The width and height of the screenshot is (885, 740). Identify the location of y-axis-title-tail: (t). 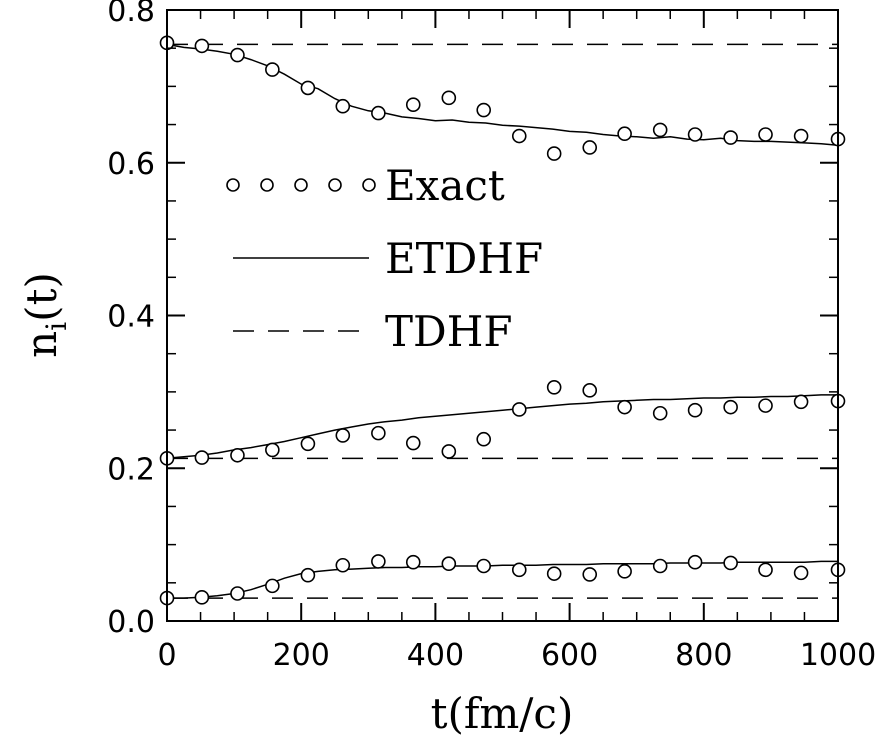
(41, 297).